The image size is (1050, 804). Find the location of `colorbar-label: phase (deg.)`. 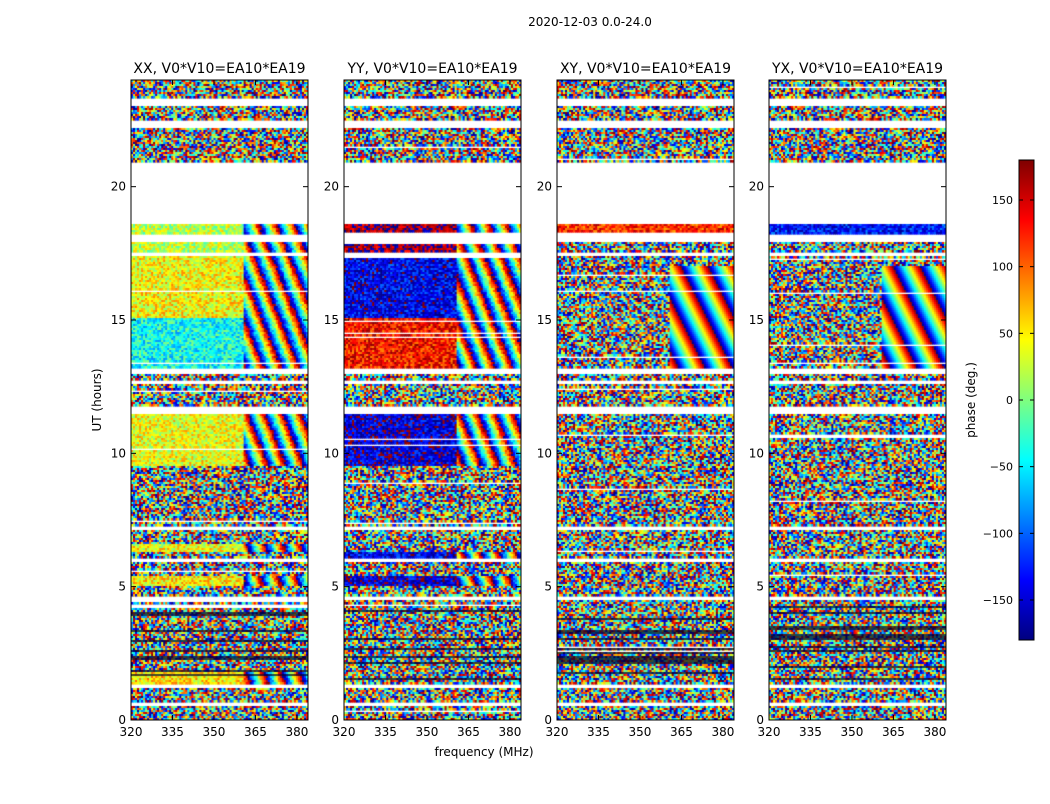

colorbar-label: phase (deg.) is located at coordinates (971, 400).